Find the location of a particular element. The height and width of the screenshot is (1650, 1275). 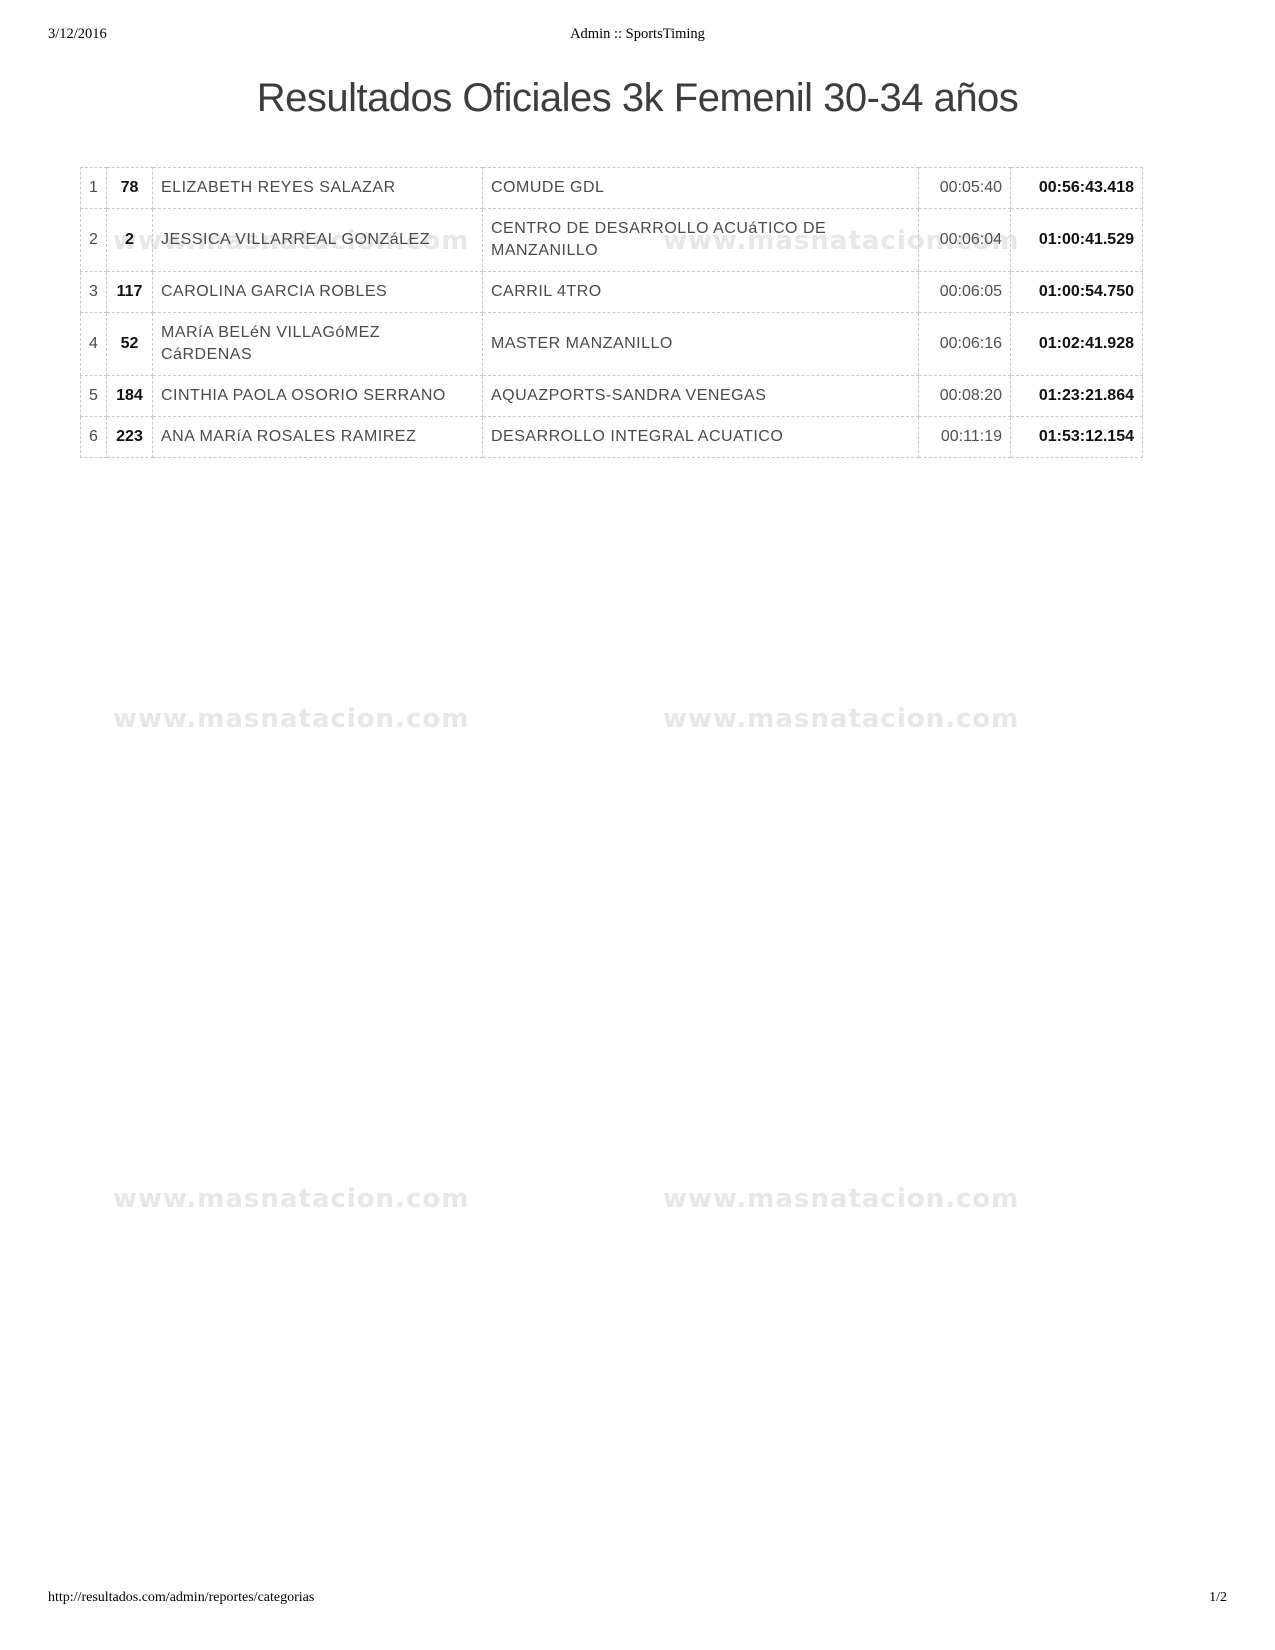

team-cell: AQUAZPORTS-SANDRA VENEGAS is located at coordinates (700, 396).